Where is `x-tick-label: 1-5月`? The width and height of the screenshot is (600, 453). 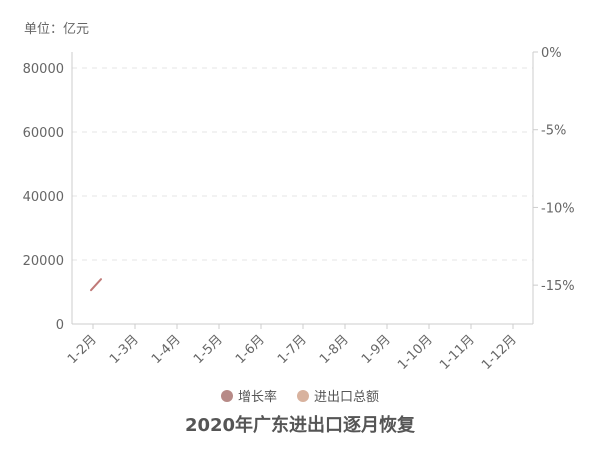
x-tick-label: 1-5月 is located at coordinates (208, 349).